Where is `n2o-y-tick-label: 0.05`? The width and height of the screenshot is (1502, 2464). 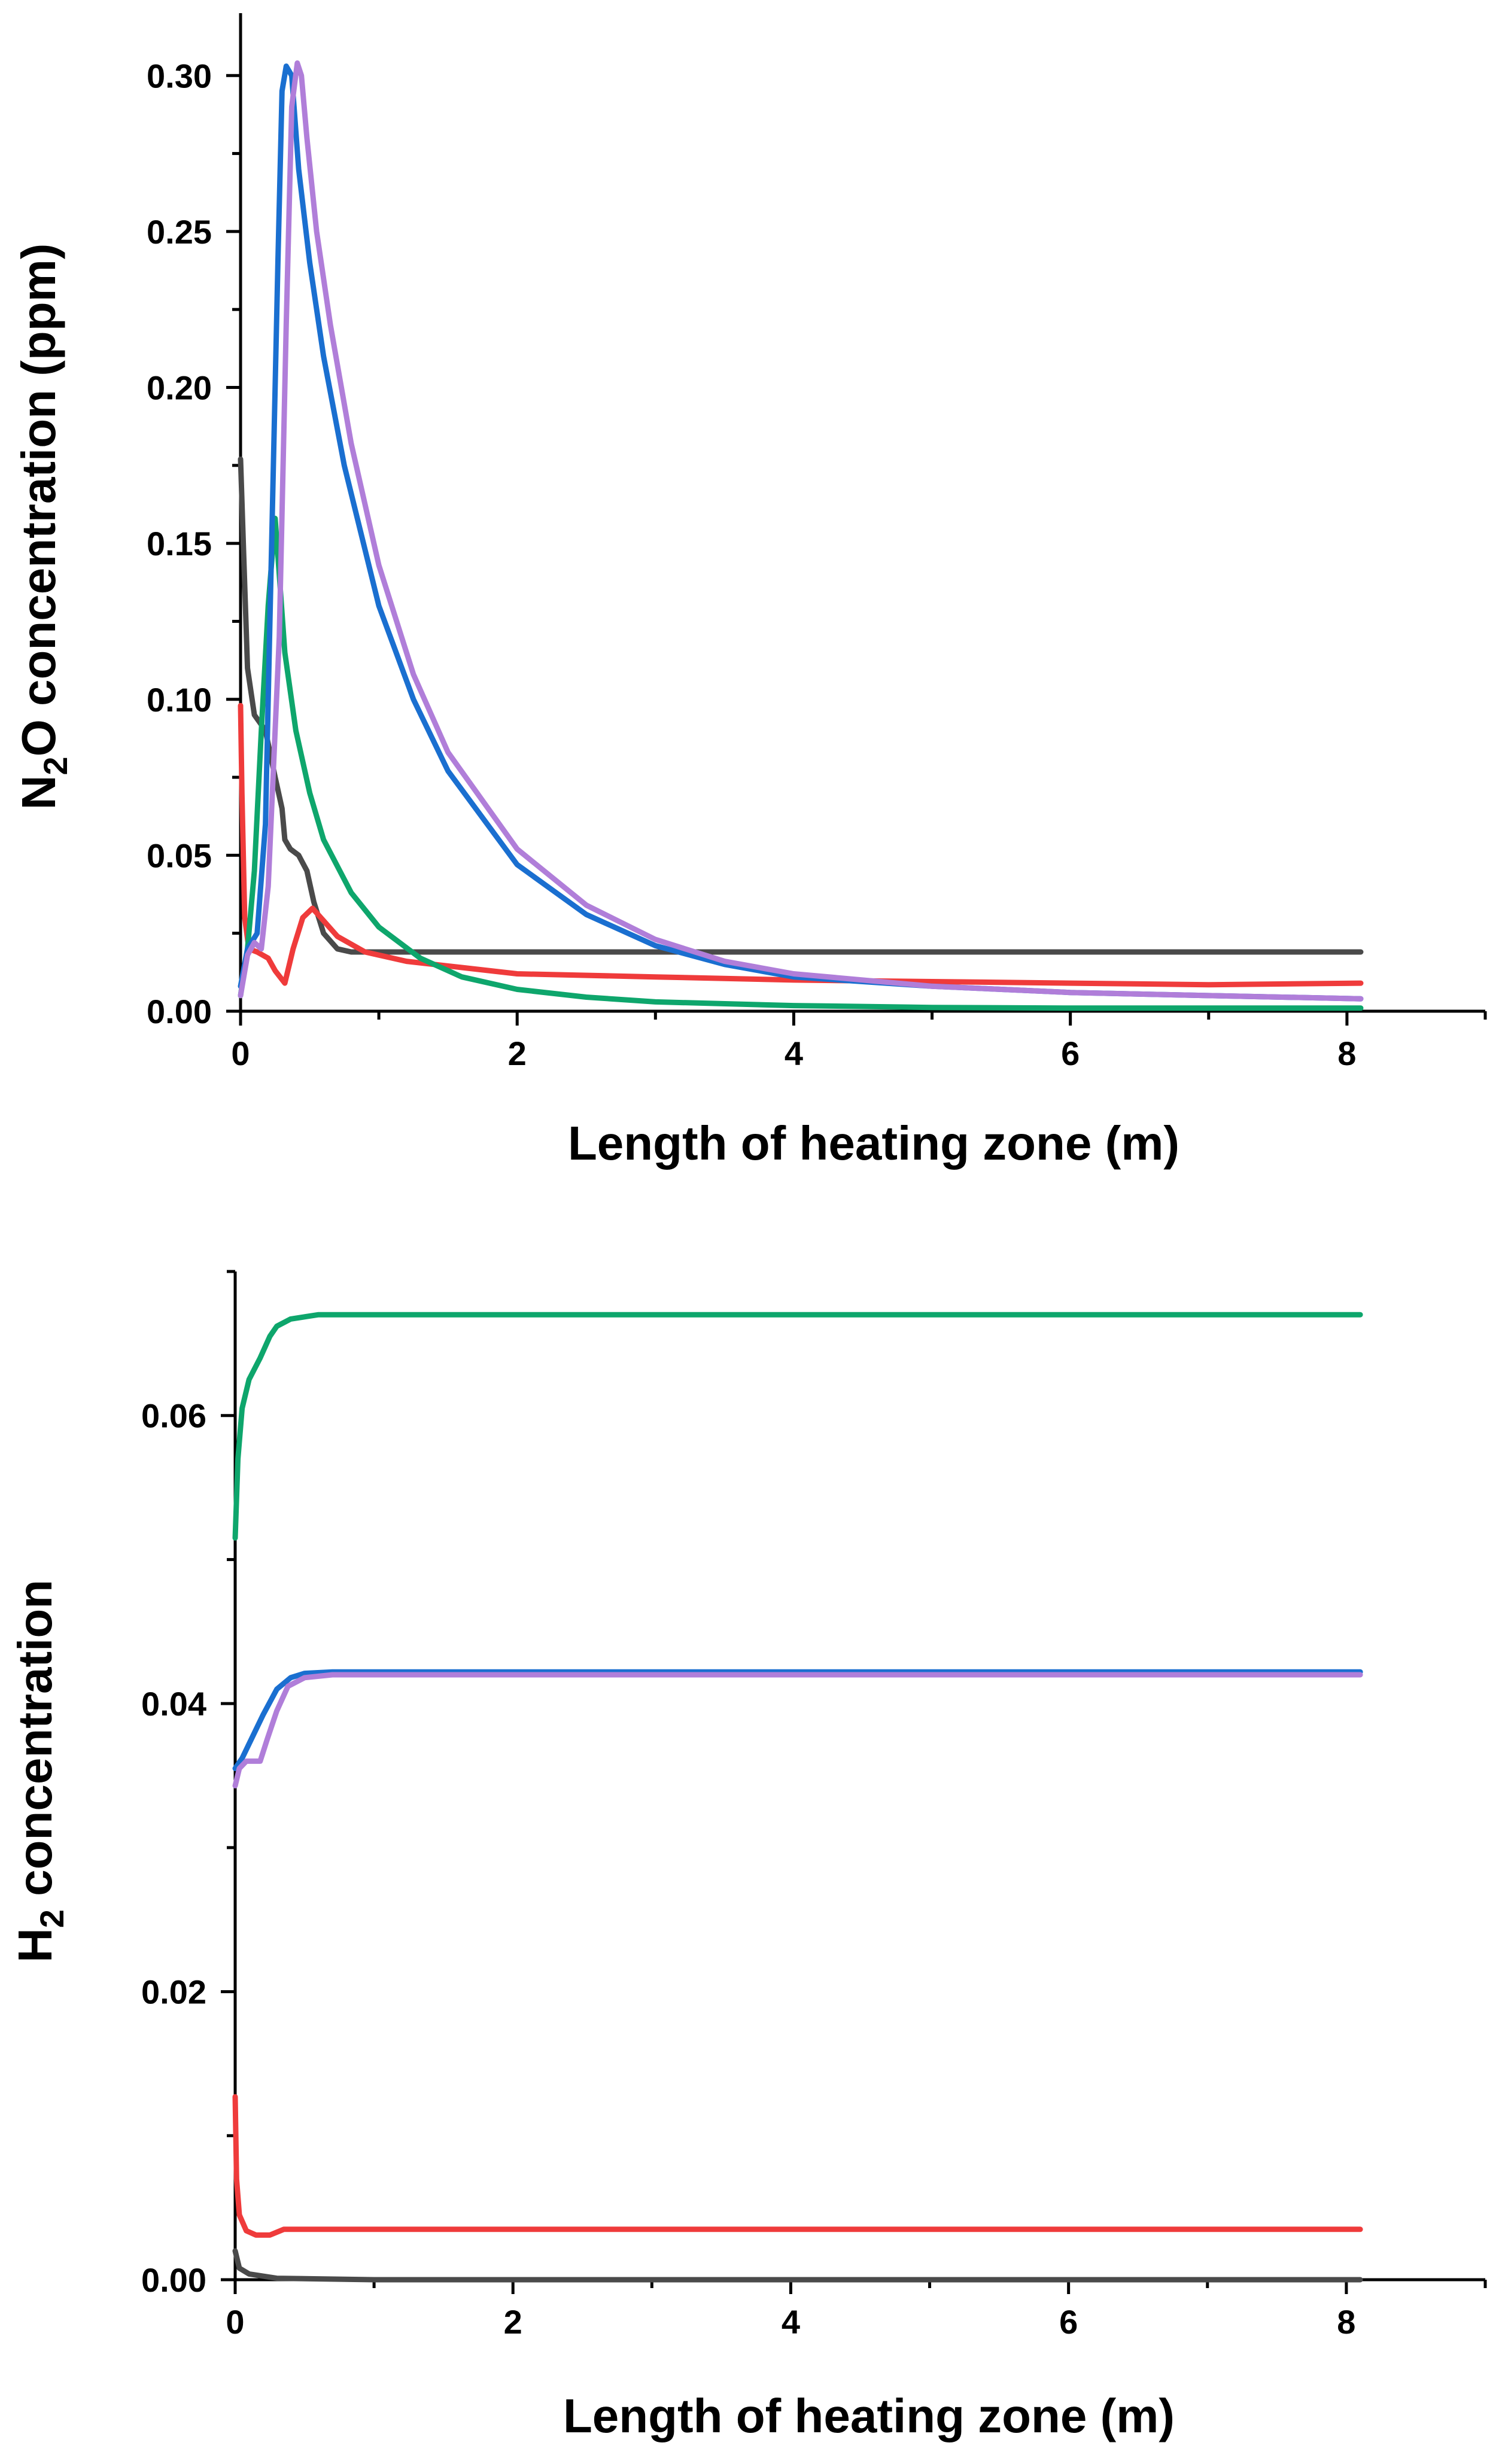
n2o-y-tick-label: 0.05 is located at coordinates (180, 855).